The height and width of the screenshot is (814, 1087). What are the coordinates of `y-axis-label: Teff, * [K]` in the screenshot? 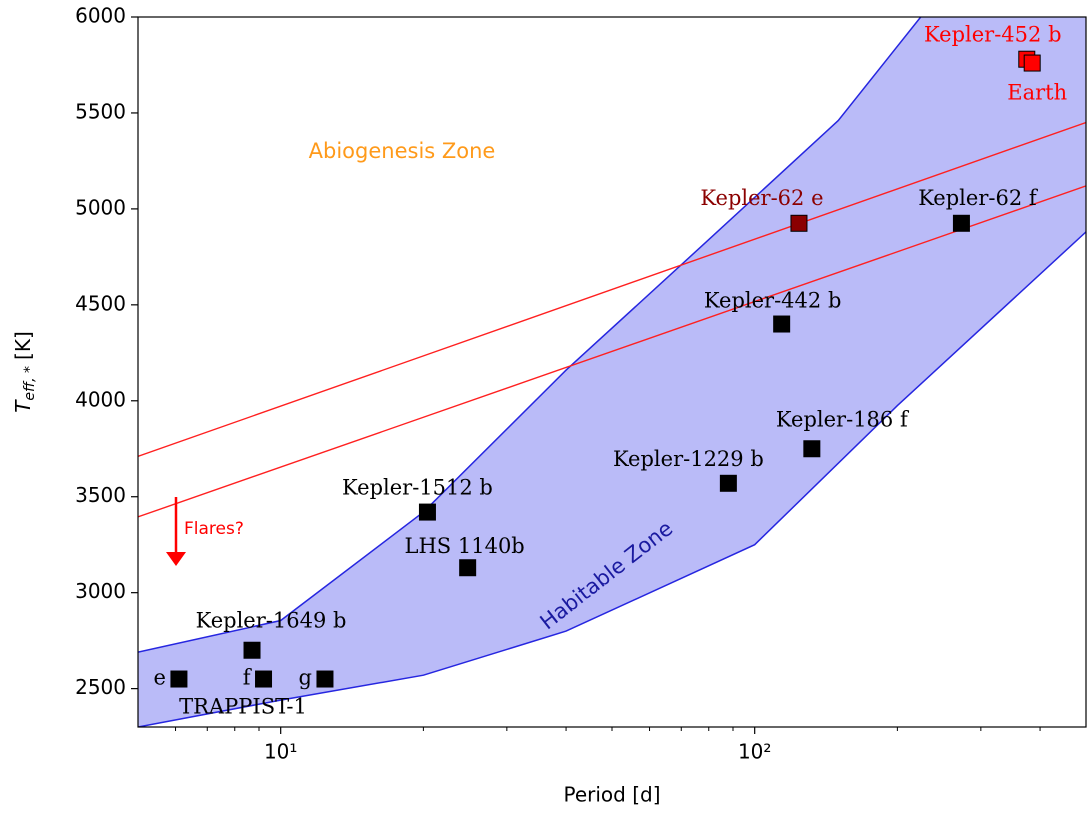 It's located at (25, 372).